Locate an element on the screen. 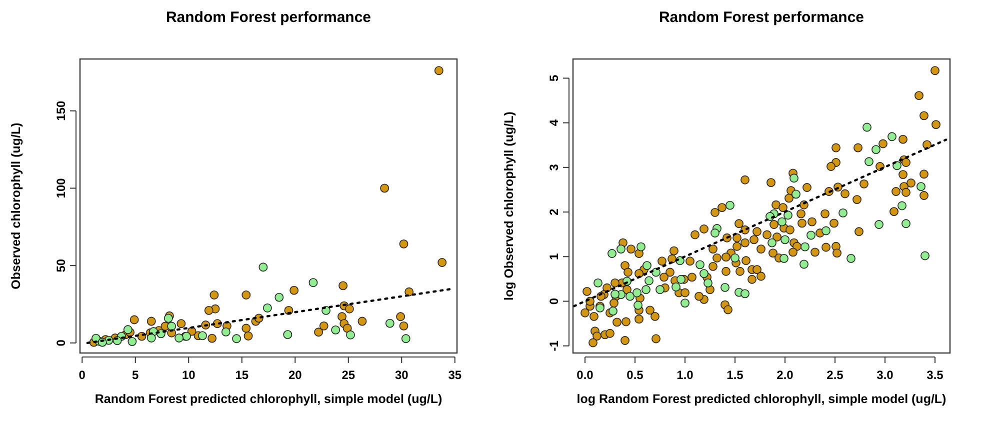 This screenshot has width=987, height=427. x-tick-label: 25 is located at coordinates (349, 375).